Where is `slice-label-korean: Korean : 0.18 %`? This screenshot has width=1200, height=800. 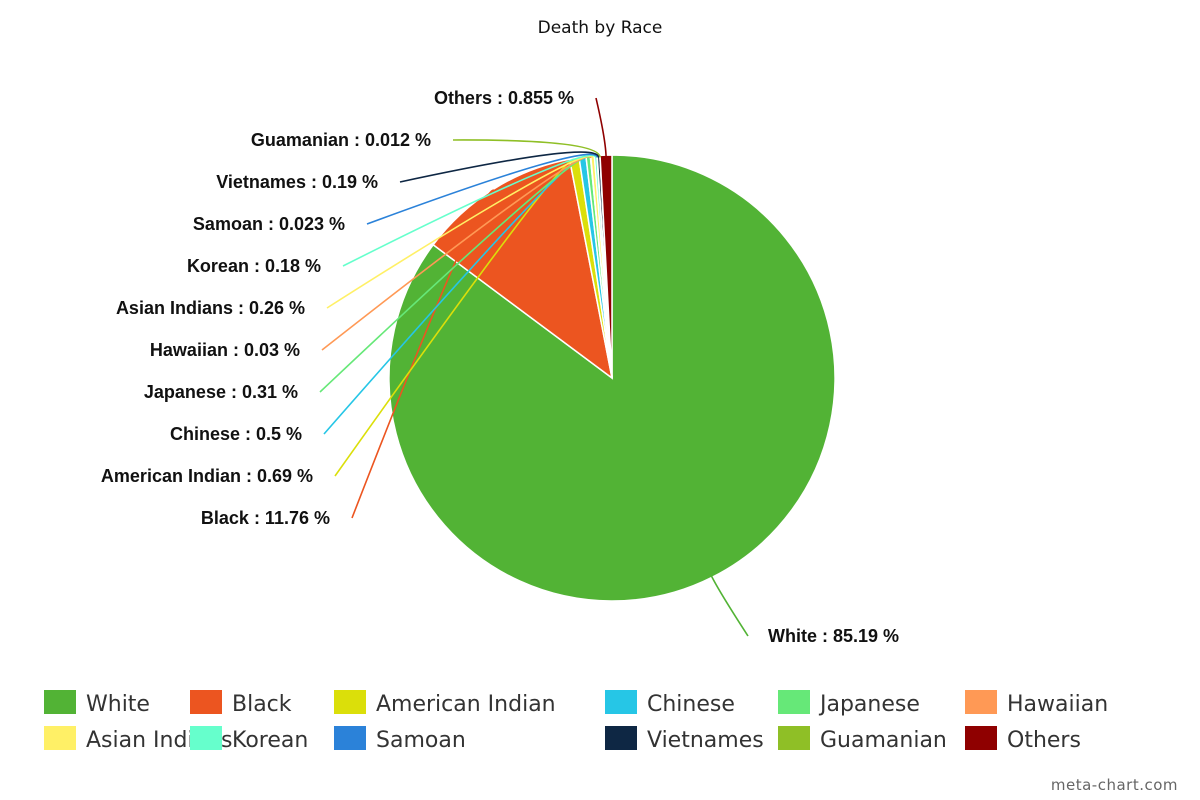
slice-label-korean: Korean : 0.18 % is located at coordinates (254, 266).